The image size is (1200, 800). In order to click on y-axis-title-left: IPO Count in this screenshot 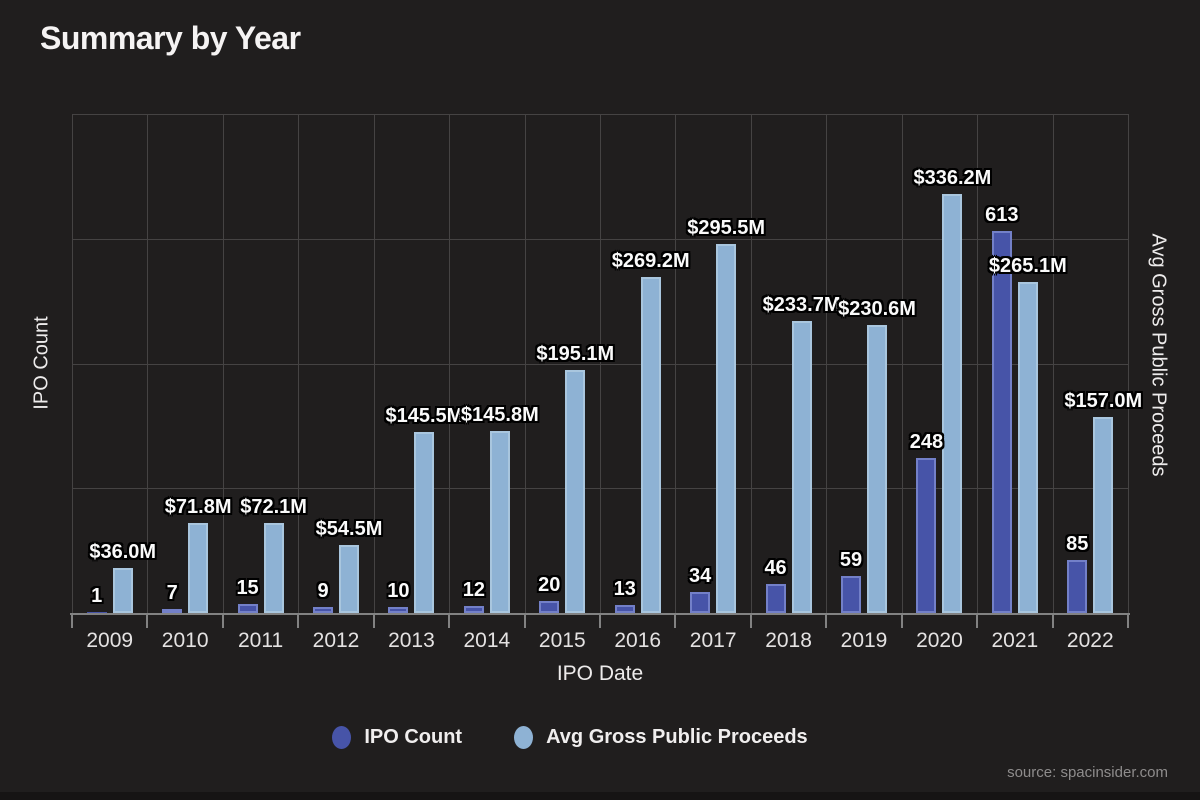, I will do `click(41, 363)`.